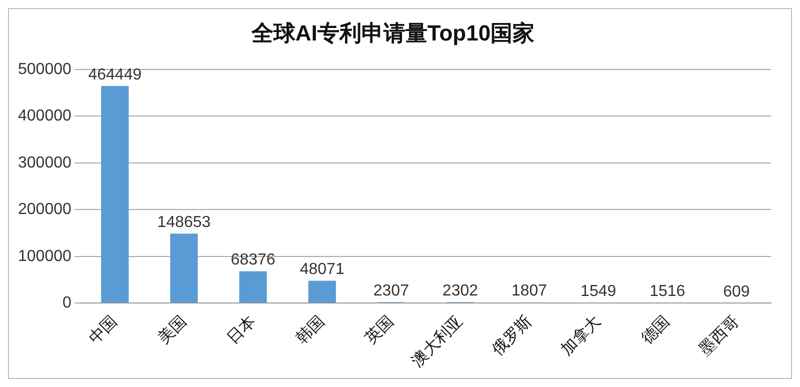 The image size is (800, 387). Describe the element at coordinates (656, 330) in the screenshot. I see `x-tick-label: 德国` at that location.